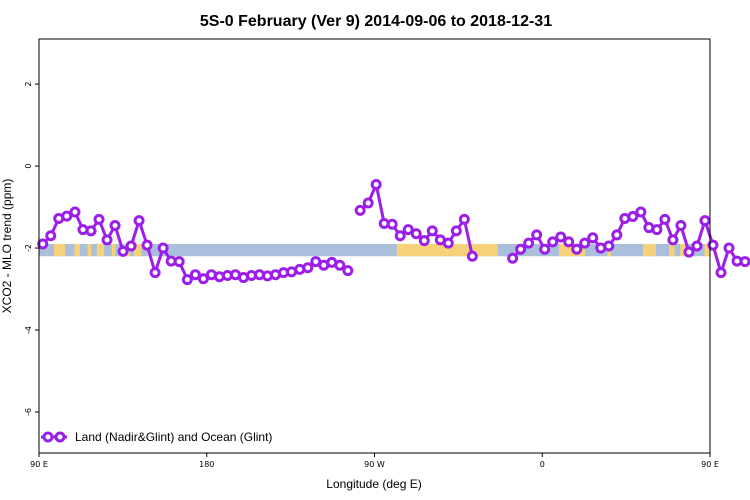 The height and width of the screenshot is (500, 750). I want to click on legend: Land (Nadir&Glint) and Ocean (Glint), so click(156, 437).